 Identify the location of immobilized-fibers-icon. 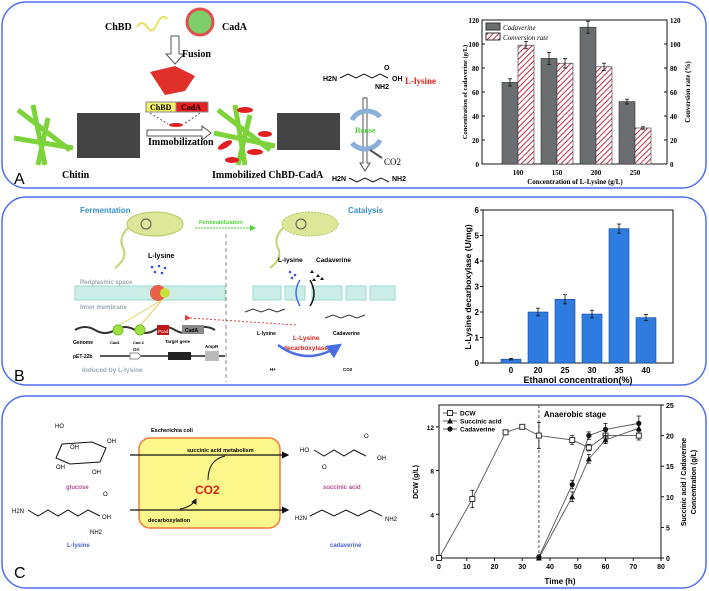
(244, 135).